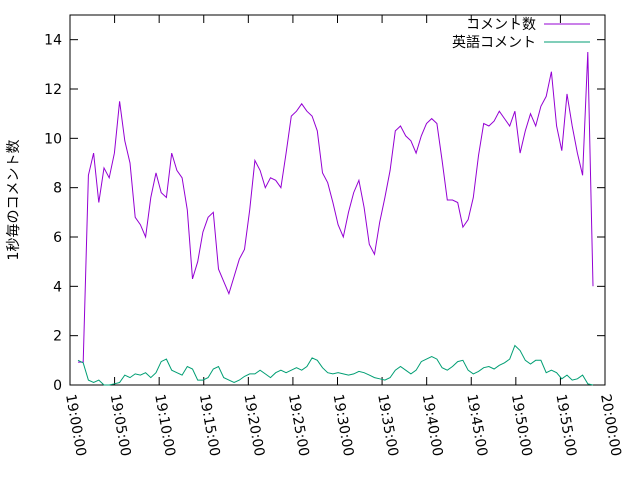 This screenshot has width=640, height=480. Describe the element at coordinates (253, 425) in the screenshot. I see `x-tick-label: 19:20:00` at that location.